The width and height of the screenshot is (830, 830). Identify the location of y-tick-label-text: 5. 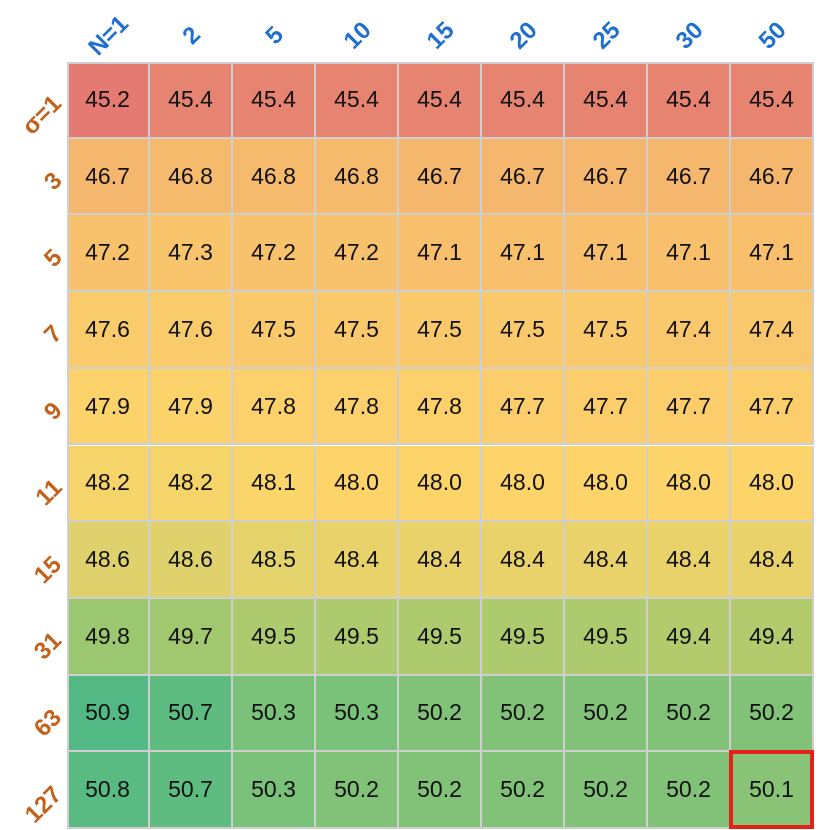
(53, 258).